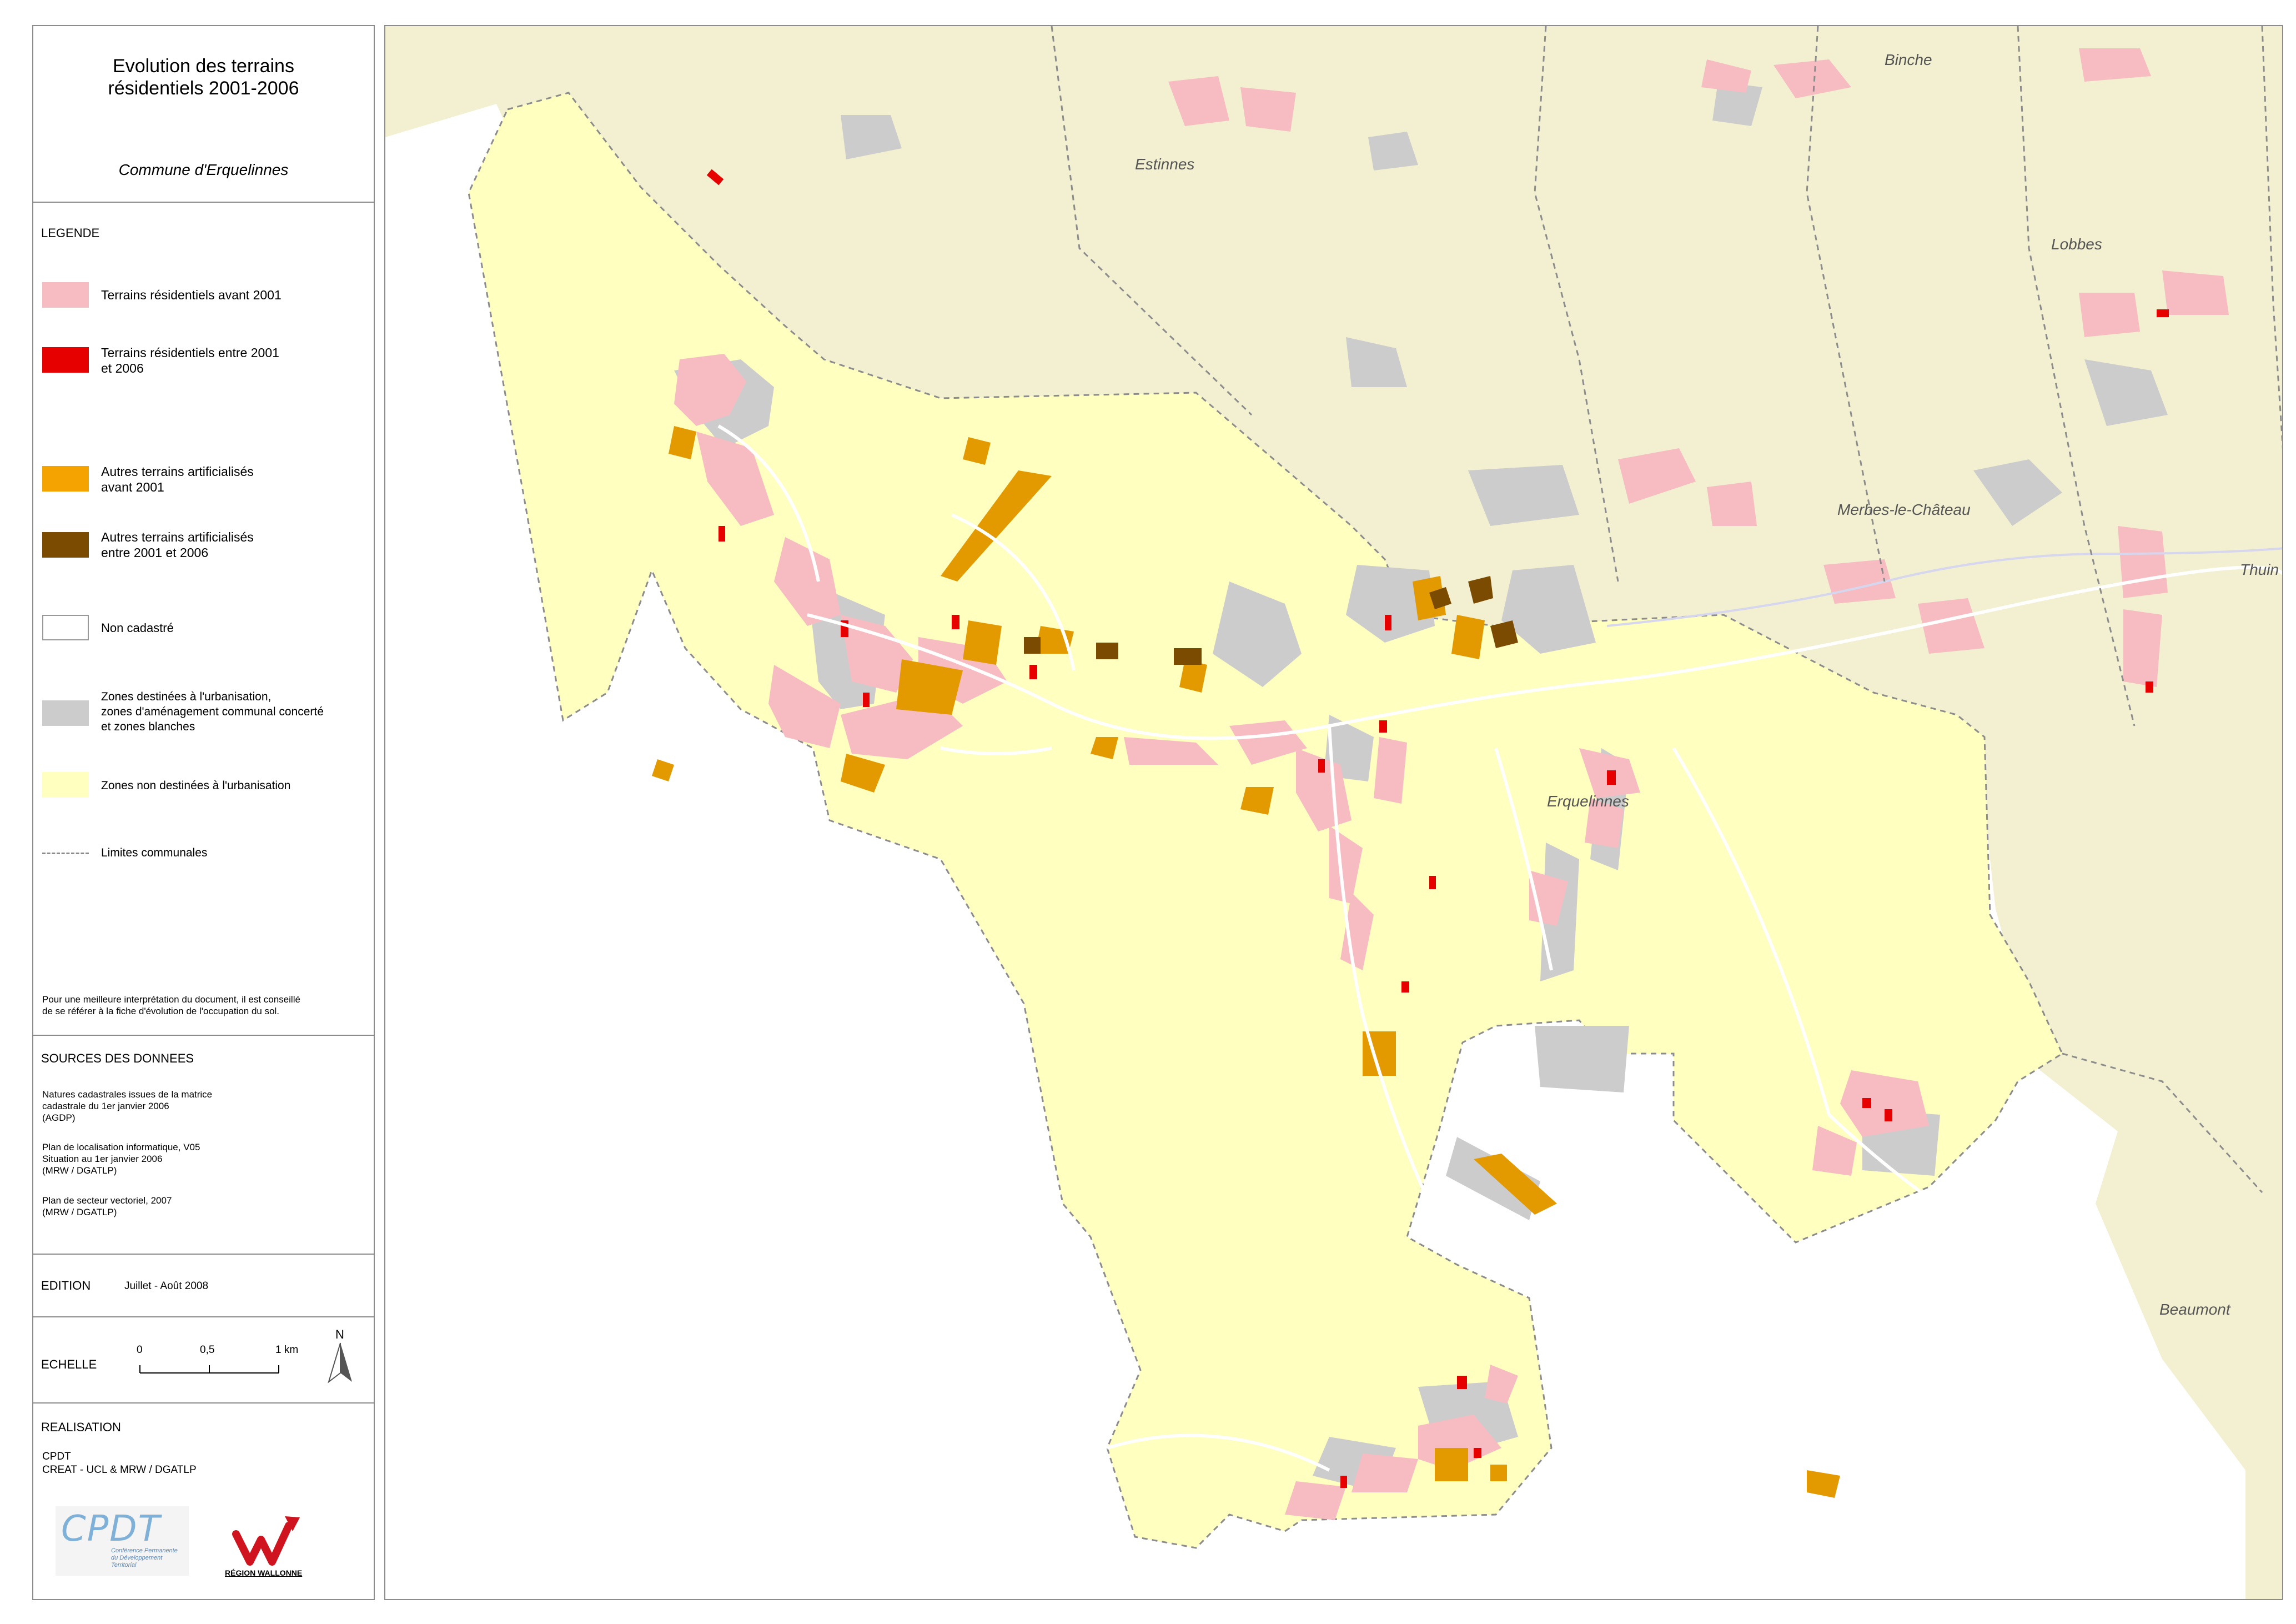 This screenshot has height=1624, width=2296. I want to click on region-wallonne-text: RÉGION WALLONNE, so click(264, 1572).